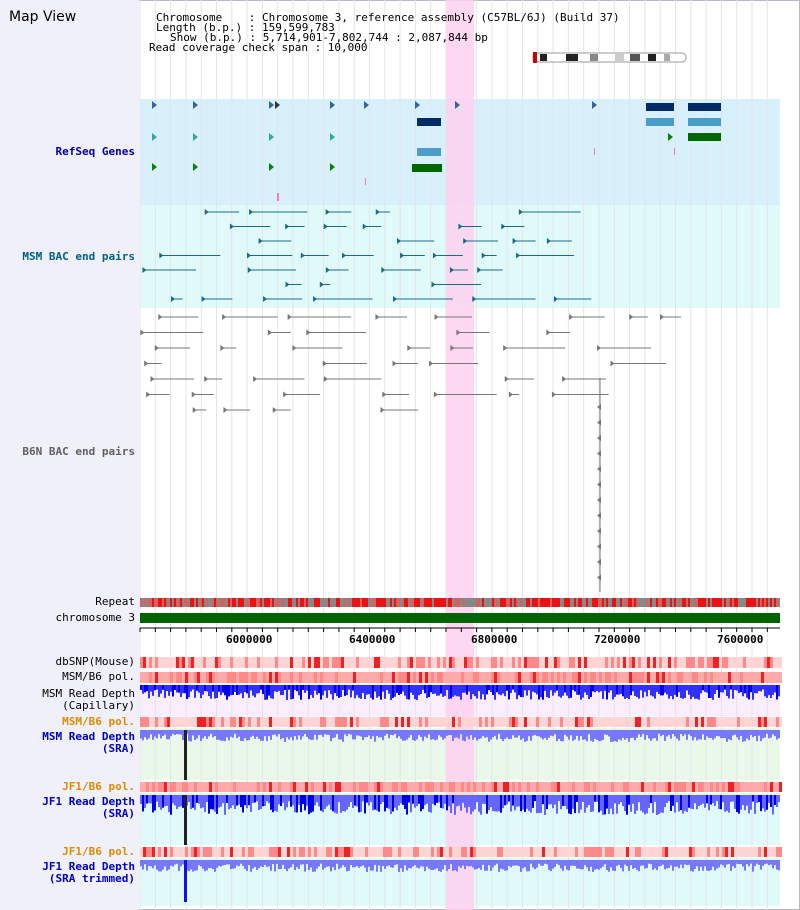  I want to click on track-label-b6n-bac: B6N BAC end pairs, so click(78, 451).